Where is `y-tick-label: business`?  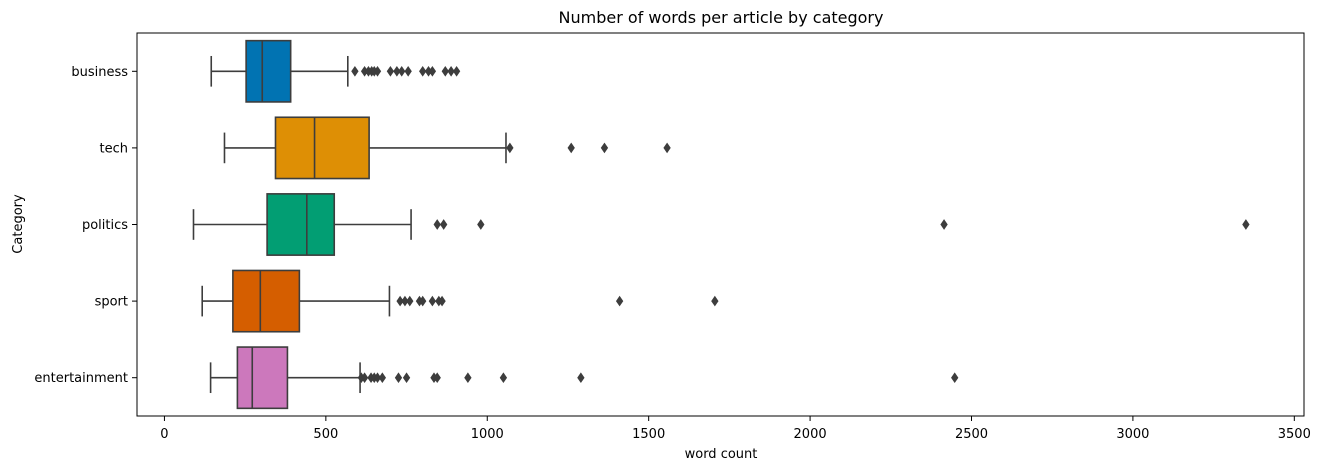
y-tick-label: business is located at coordinates (99, 72).